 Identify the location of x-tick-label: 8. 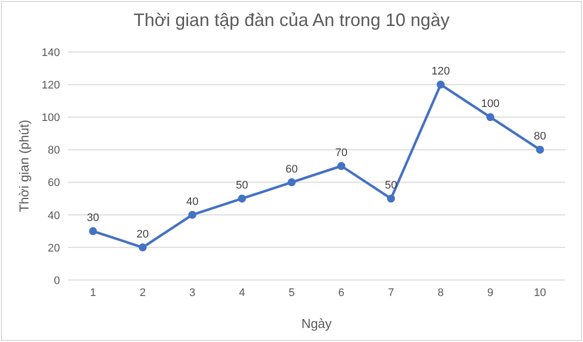
(441, 292).